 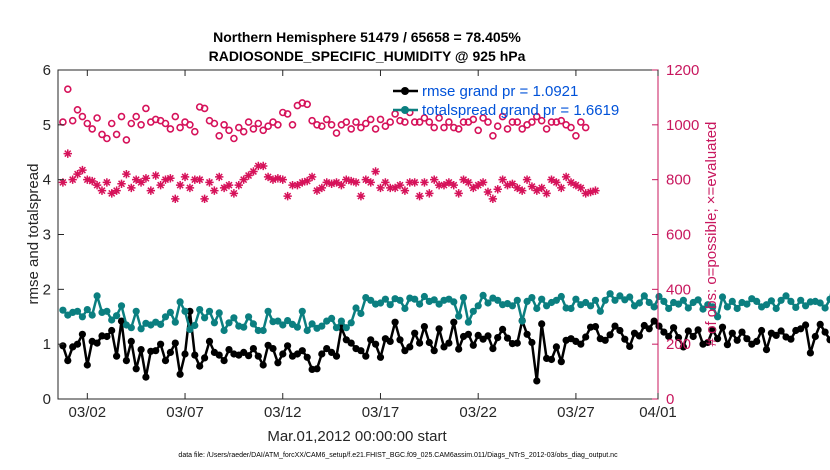 I want to click on legend-rmse-label: rmse grand pr = 1.0921, so click(x=500, y=91).